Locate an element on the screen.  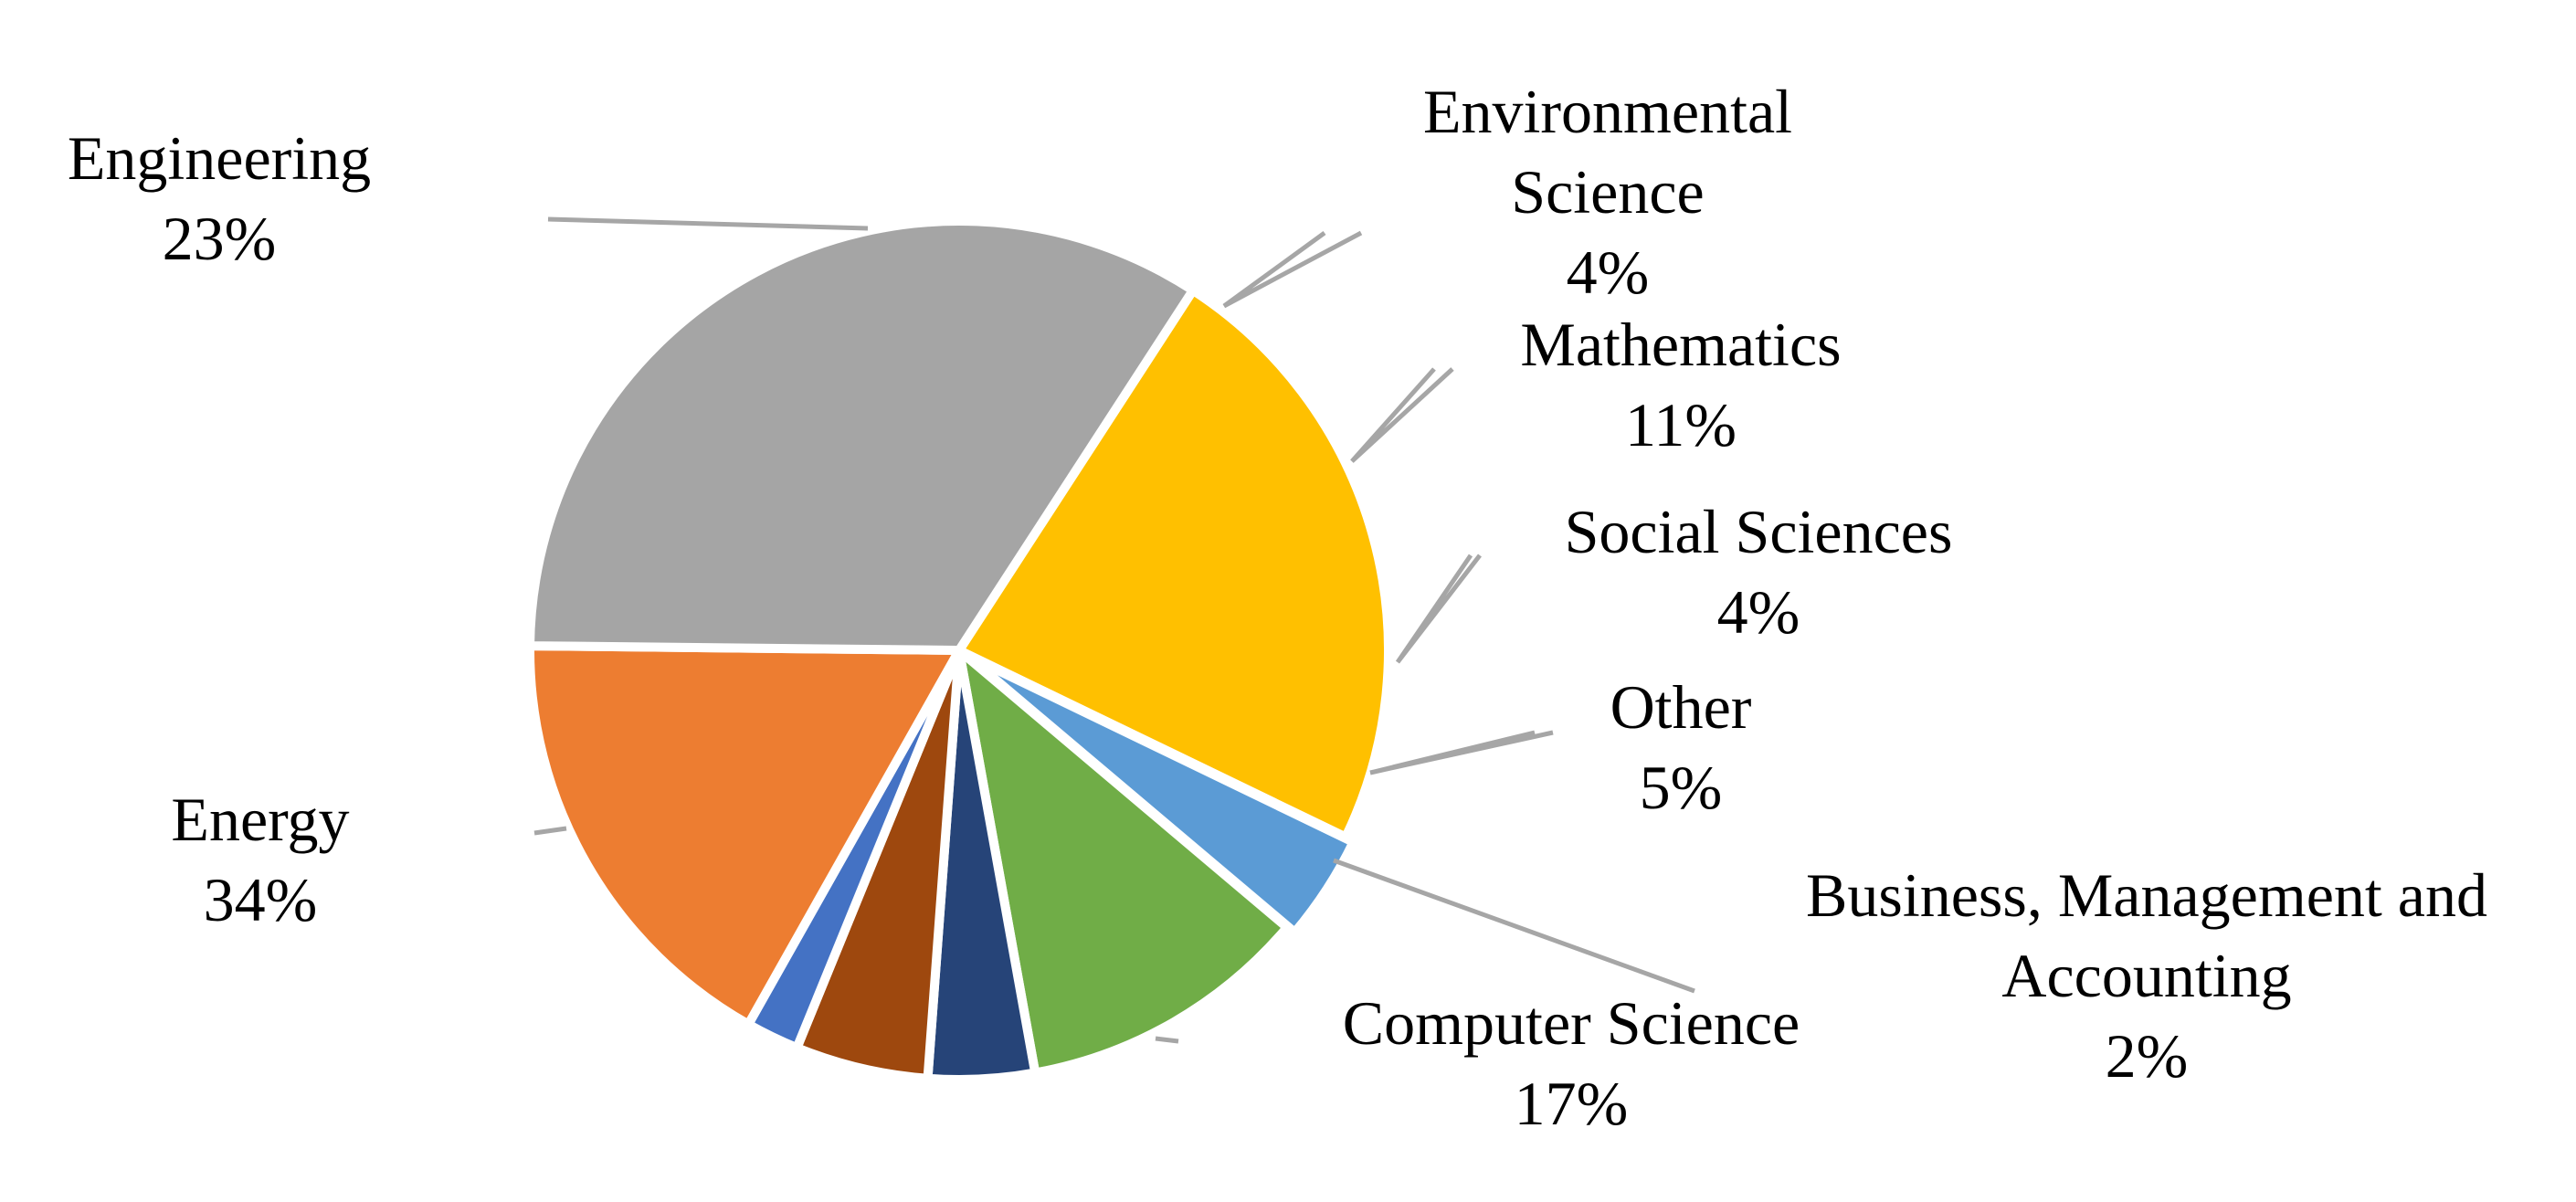
label-value: 23% is located at coordinates (220, 238).